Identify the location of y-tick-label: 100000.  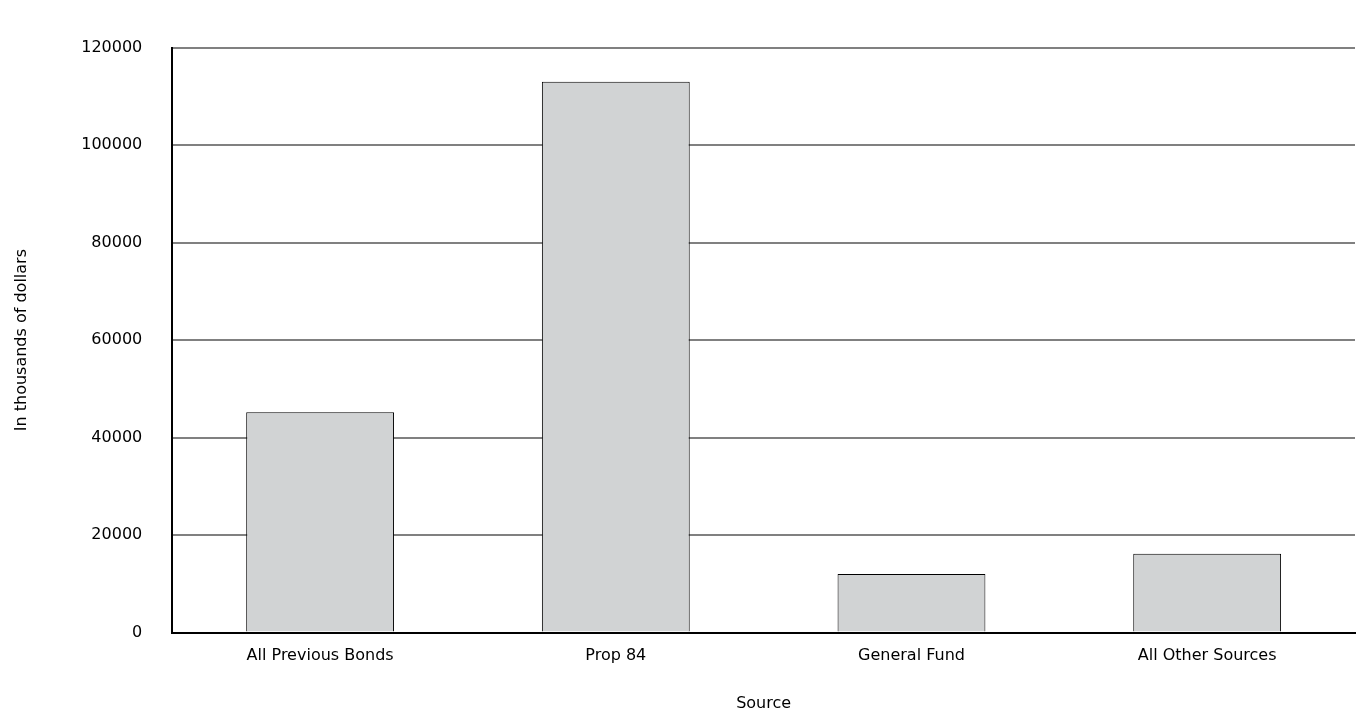
(112, 144).